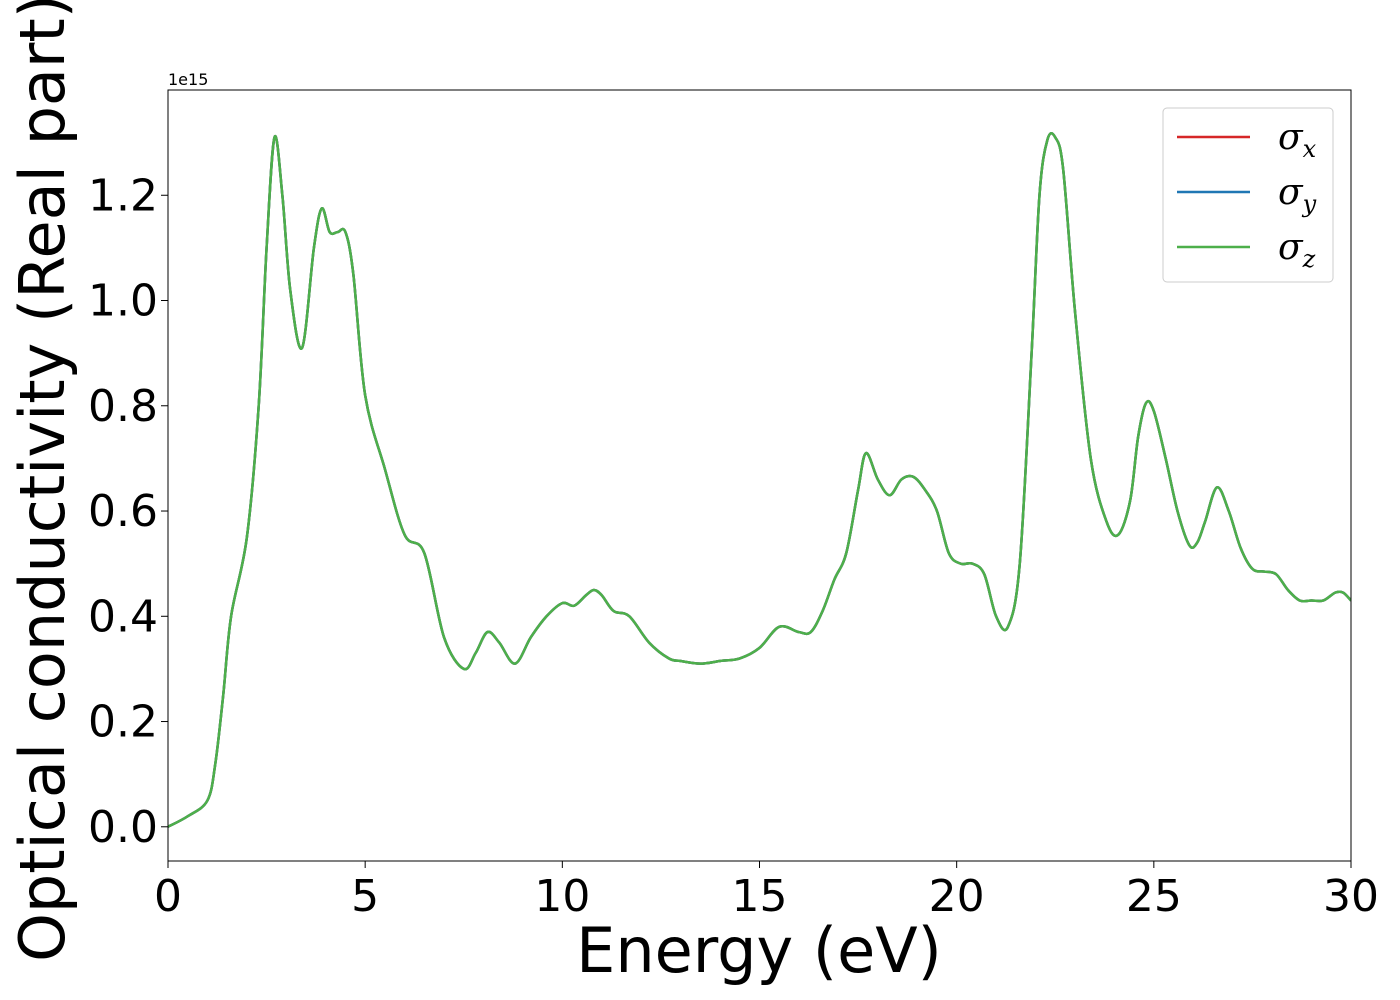 Image resolution: width=1400 pixels, height=1000 pixels. What do you see at coordinates (123, 722) in the screenshot?
I see `y-tick-label: 0.2` at bounding box center [123, 722].